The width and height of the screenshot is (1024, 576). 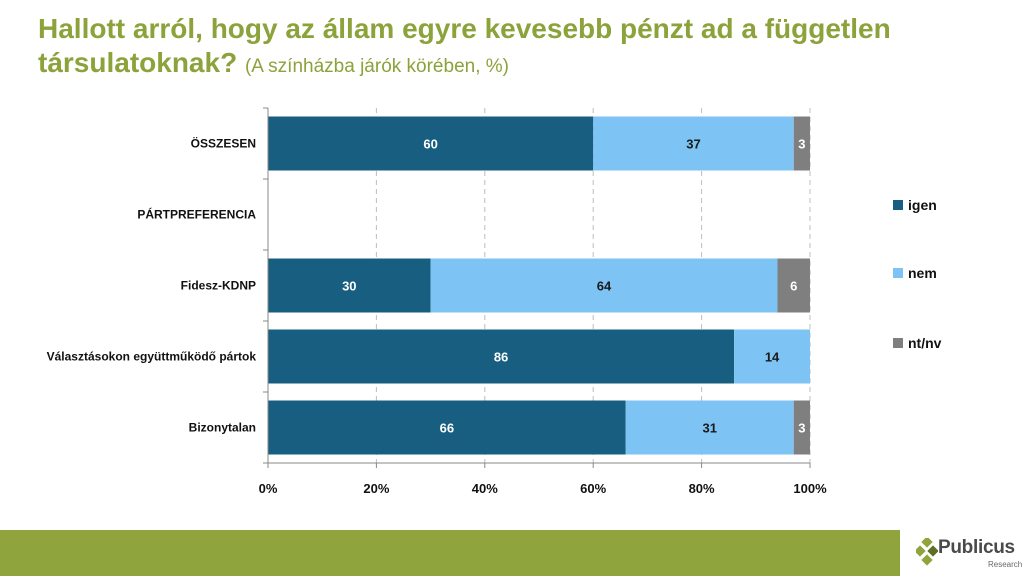 I want to click on data-label: 86, so click(x=501, y=357).